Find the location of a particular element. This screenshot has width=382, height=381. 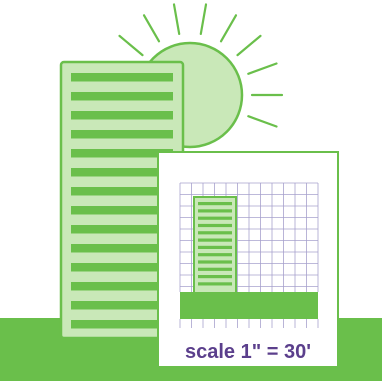

scale-label: scale 1" = 30' is located at coordinates (248, 352).